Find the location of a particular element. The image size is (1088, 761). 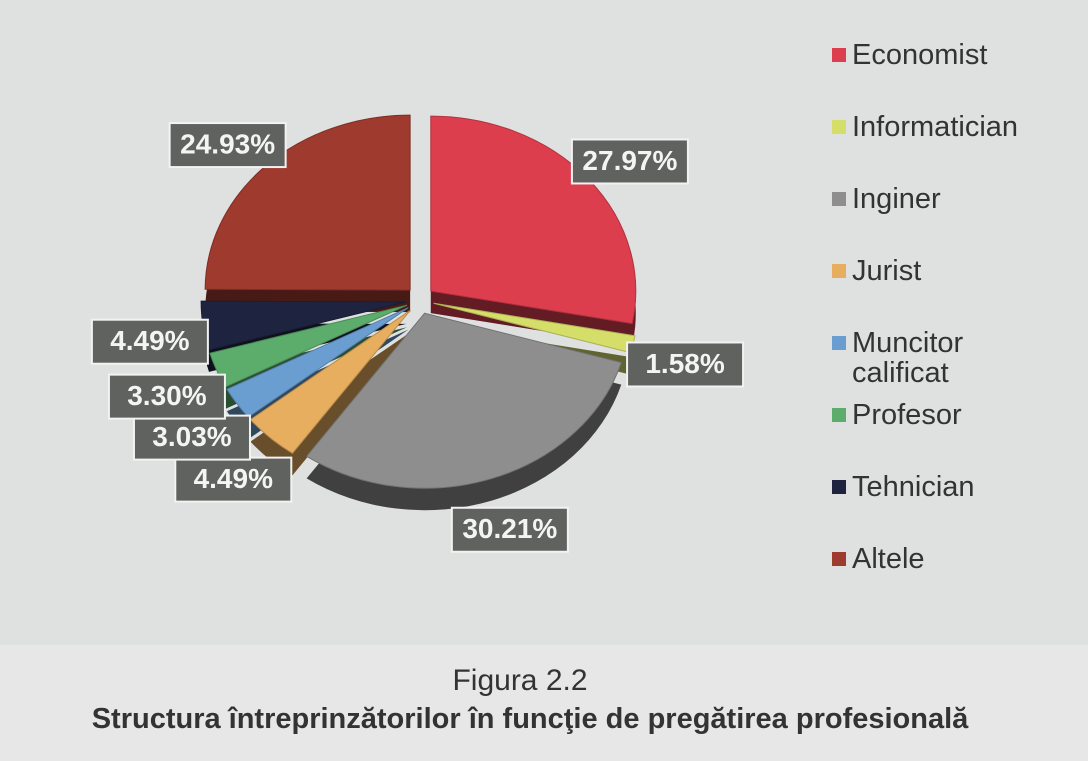

data-label-text: 3.03% is located at coordinates (191, 436).